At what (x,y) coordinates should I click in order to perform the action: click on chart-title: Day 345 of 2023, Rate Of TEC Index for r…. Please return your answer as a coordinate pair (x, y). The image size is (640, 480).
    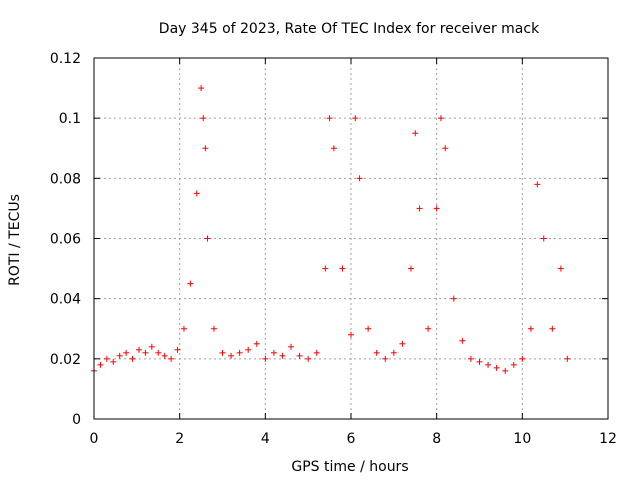
    Looking at the image, I should click on (349, 29).